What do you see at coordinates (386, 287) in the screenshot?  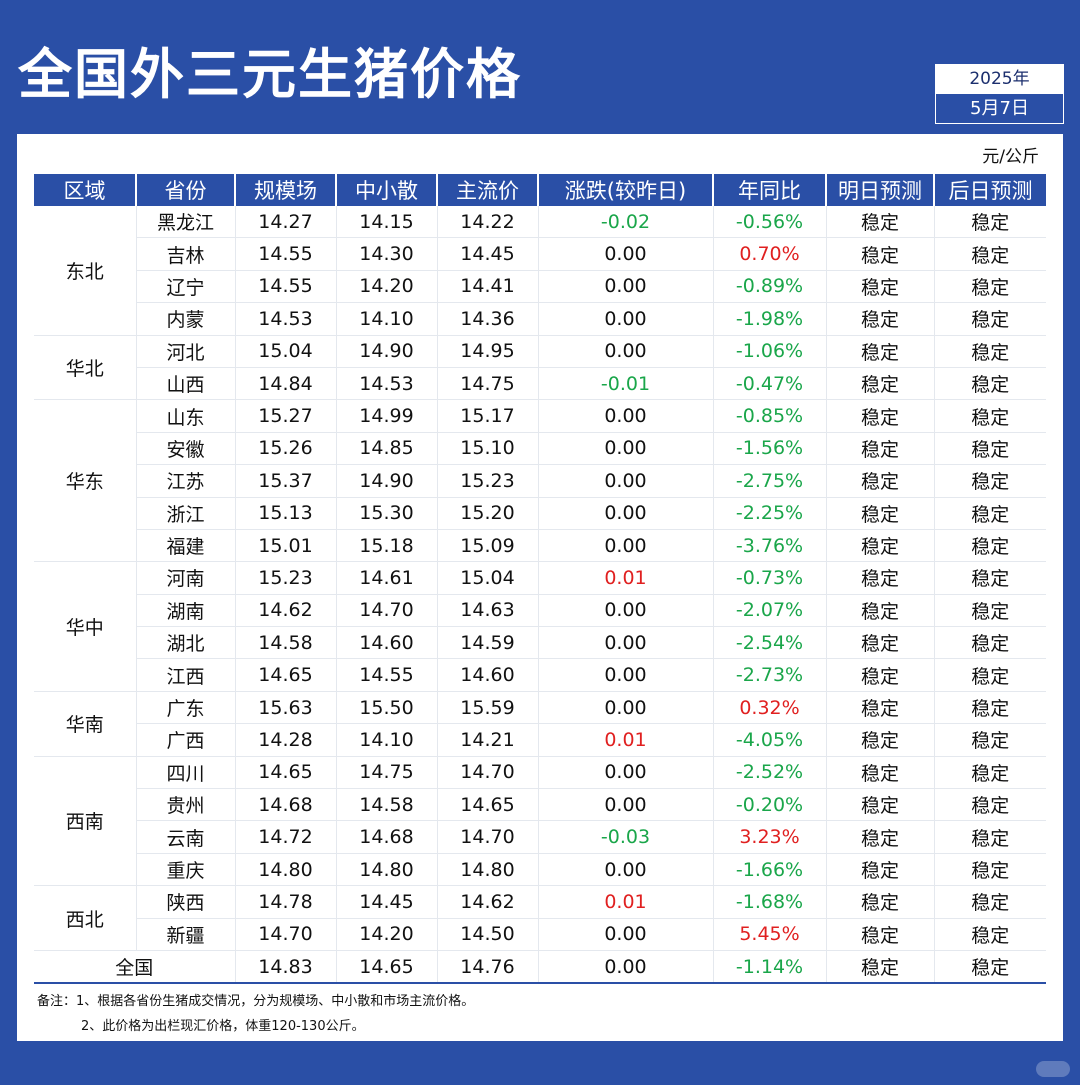 I see `cell-small-farm: 14.20` at bounding box center [386, 287].